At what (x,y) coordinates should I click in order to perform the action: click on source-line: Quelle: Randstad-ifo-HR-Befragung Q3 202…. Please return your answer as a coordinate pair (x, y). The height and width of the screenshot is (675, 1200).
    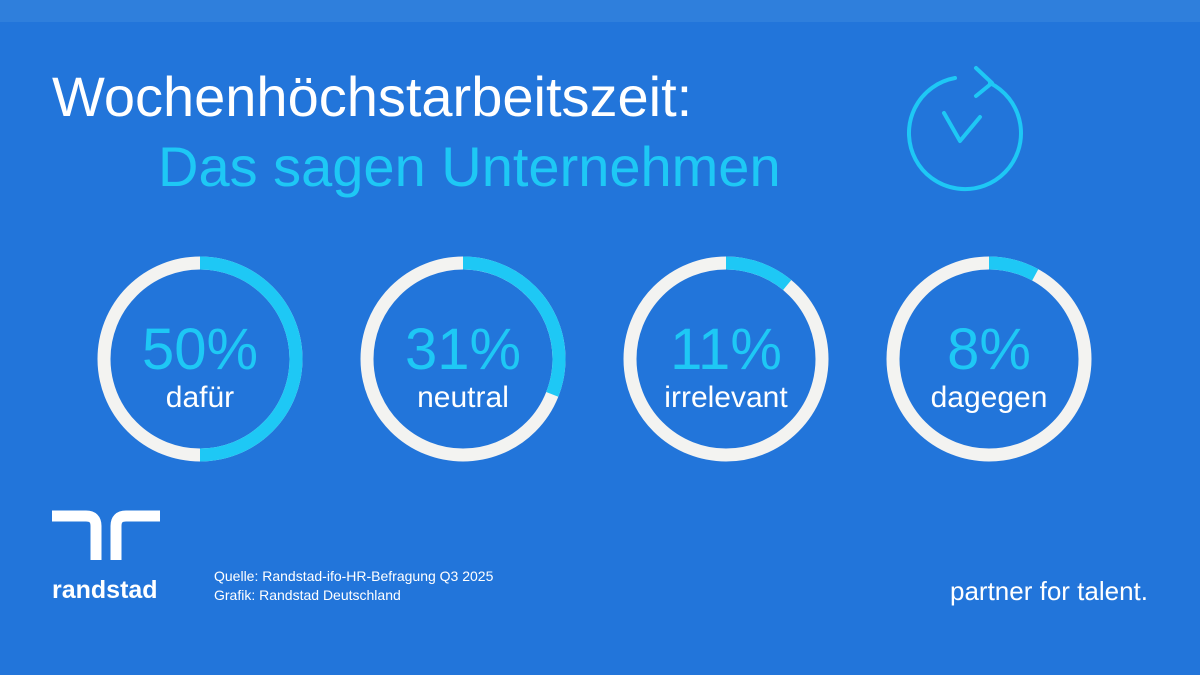
    Looking at the image, I should click on (354, 576).